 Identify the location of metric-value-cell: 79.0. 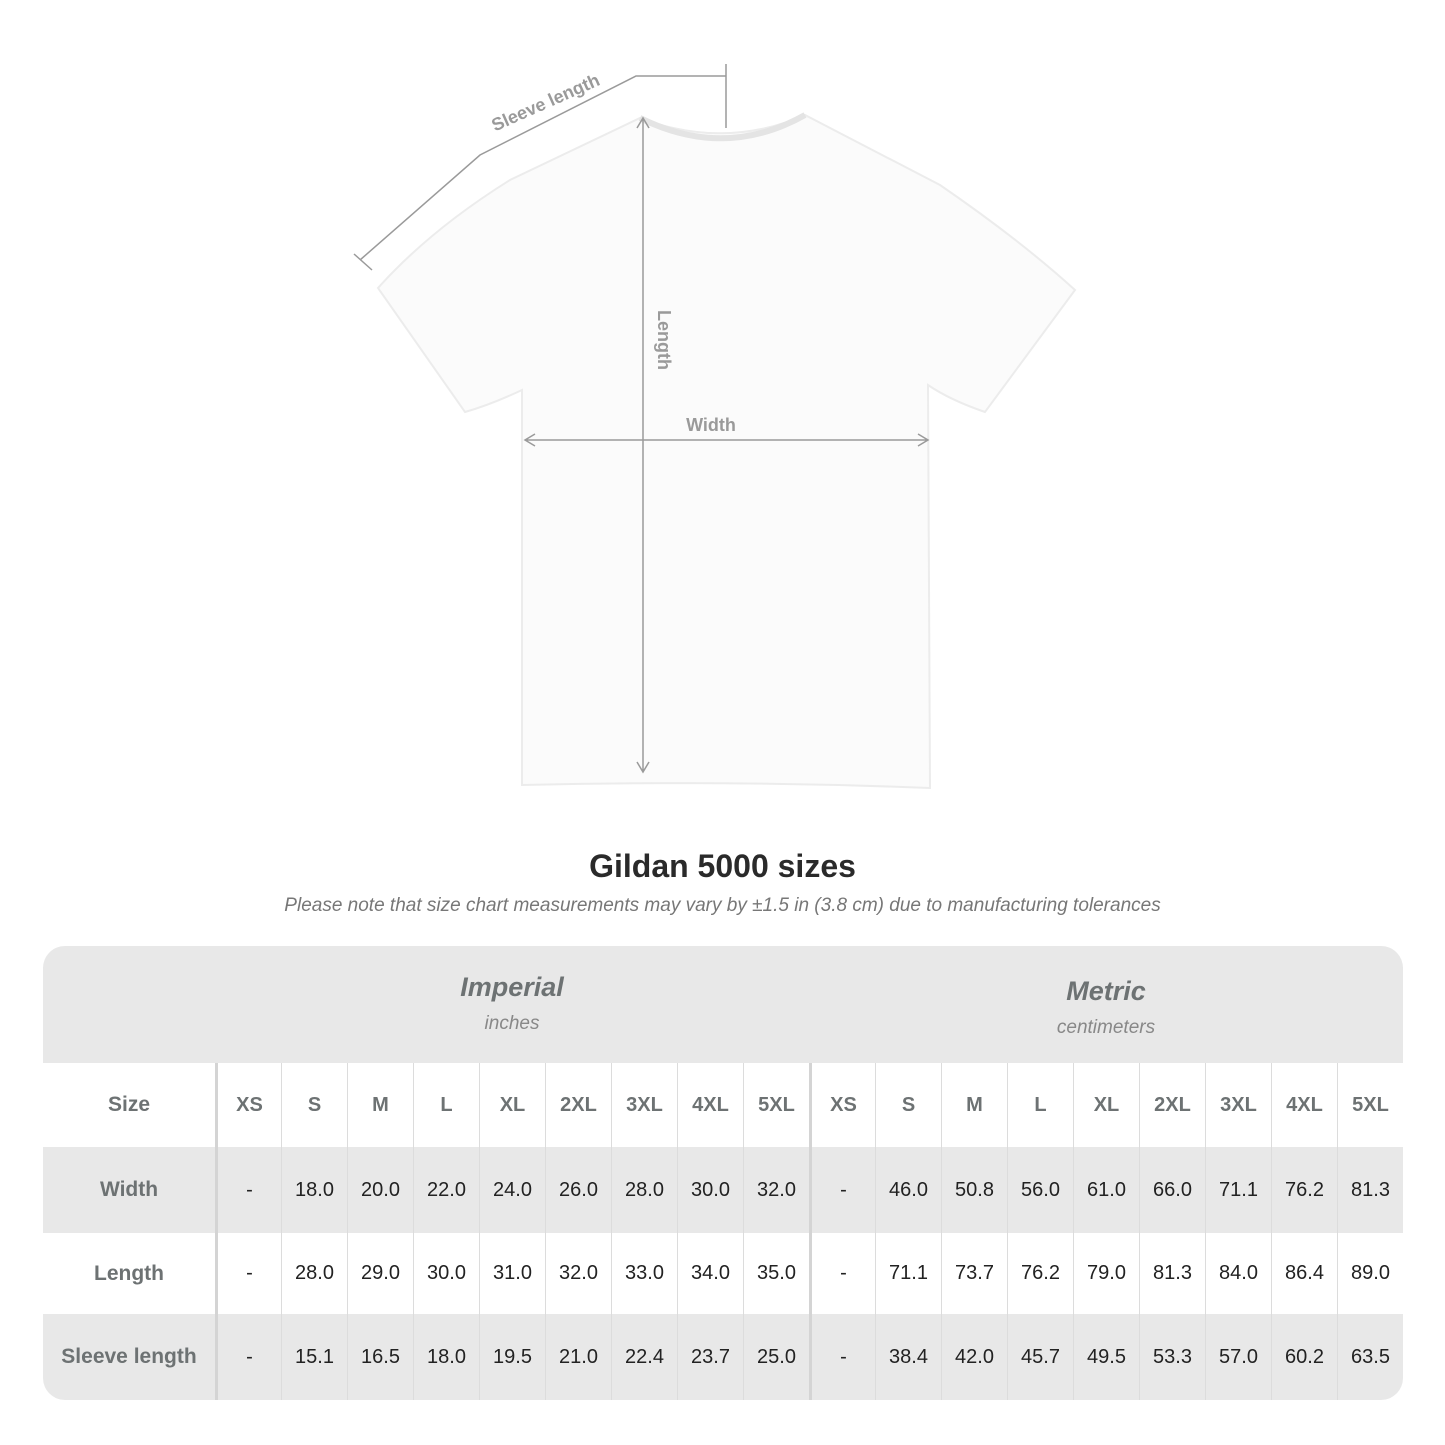
(1106, 1273).